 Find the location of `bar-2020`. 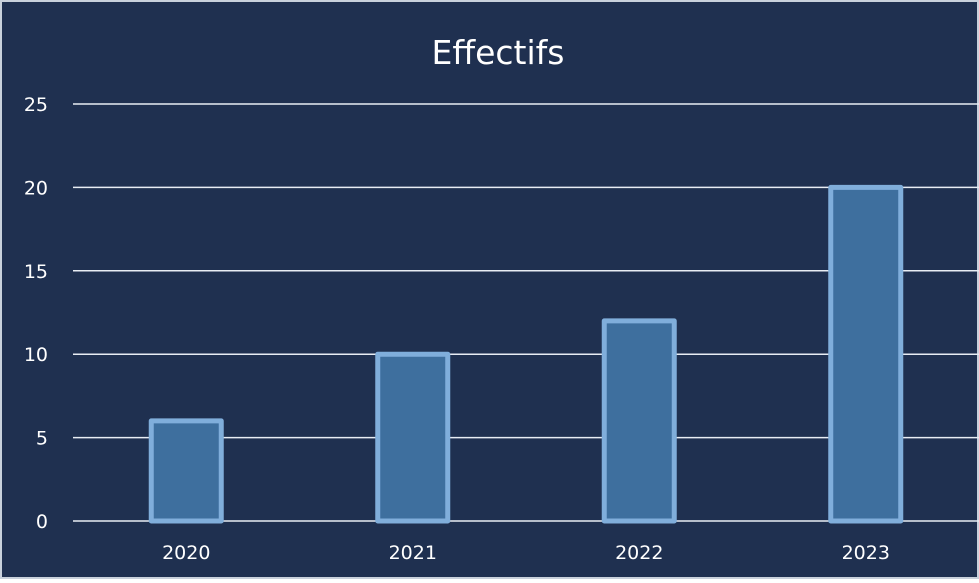

bar-2020 is located at coordinates (186, 471).